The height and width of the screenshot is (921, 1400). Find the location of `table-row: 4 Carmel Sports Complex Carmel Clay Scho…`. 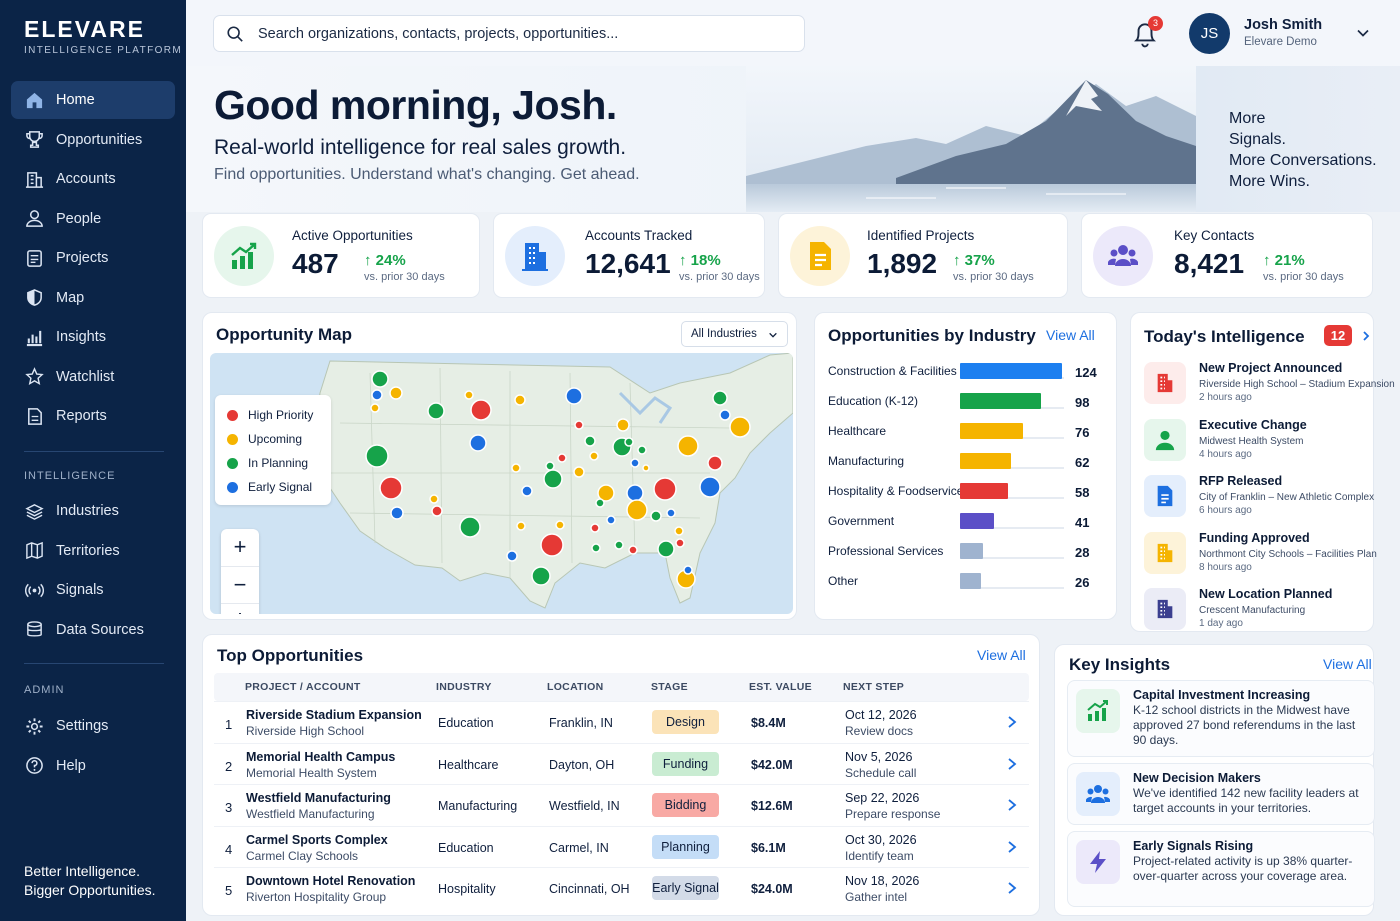

table-row: 4 Carmel Sports Complex Carmel Clay Scho… is located at coordinates (621, 846).